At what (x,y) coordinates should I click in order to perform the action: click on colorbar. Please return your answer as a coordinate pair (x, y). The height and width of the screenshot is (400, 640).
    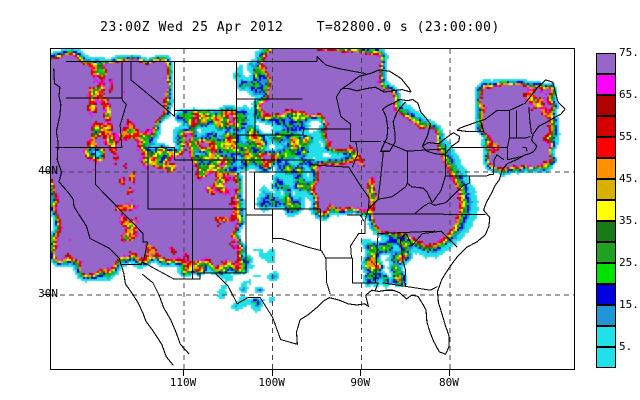
    Looking at the image, I should click on (606, 210).